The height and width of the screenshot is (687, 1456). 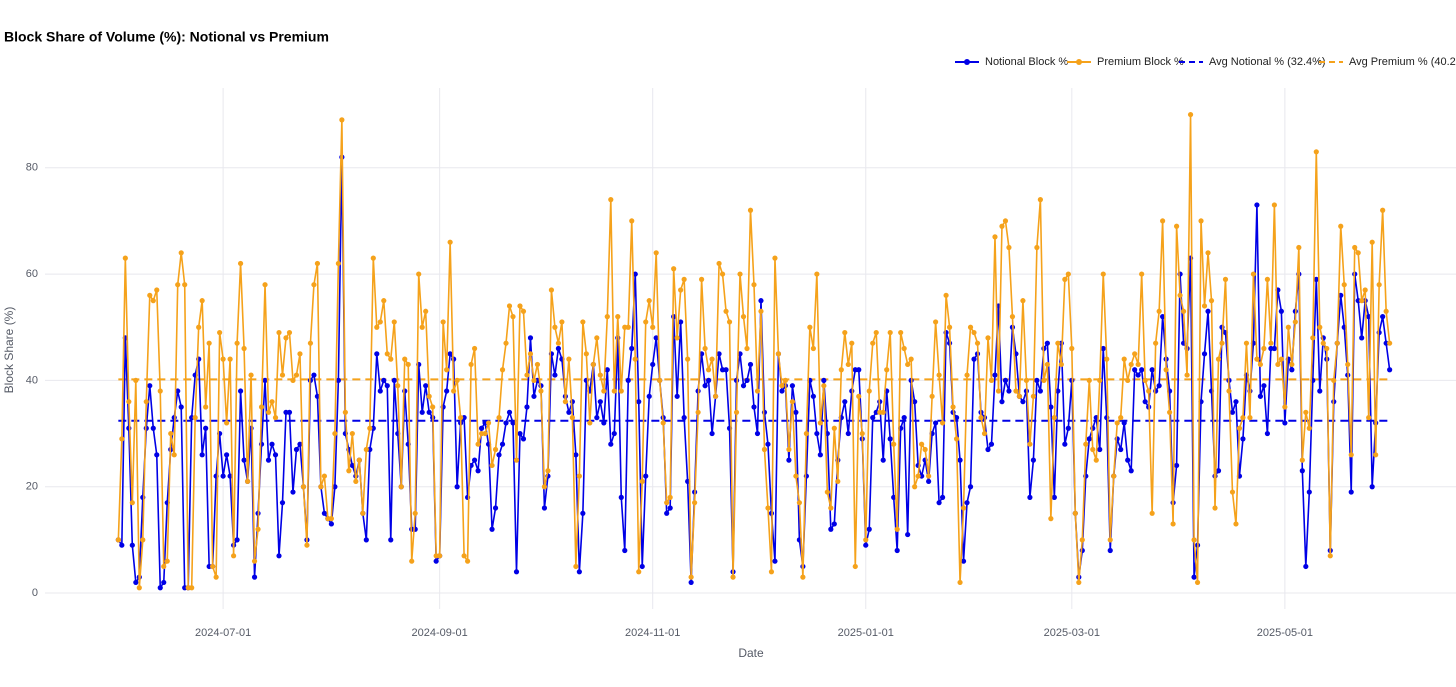 I want to click on legend-label: Notional Block %, so click(x=1026, y=62).